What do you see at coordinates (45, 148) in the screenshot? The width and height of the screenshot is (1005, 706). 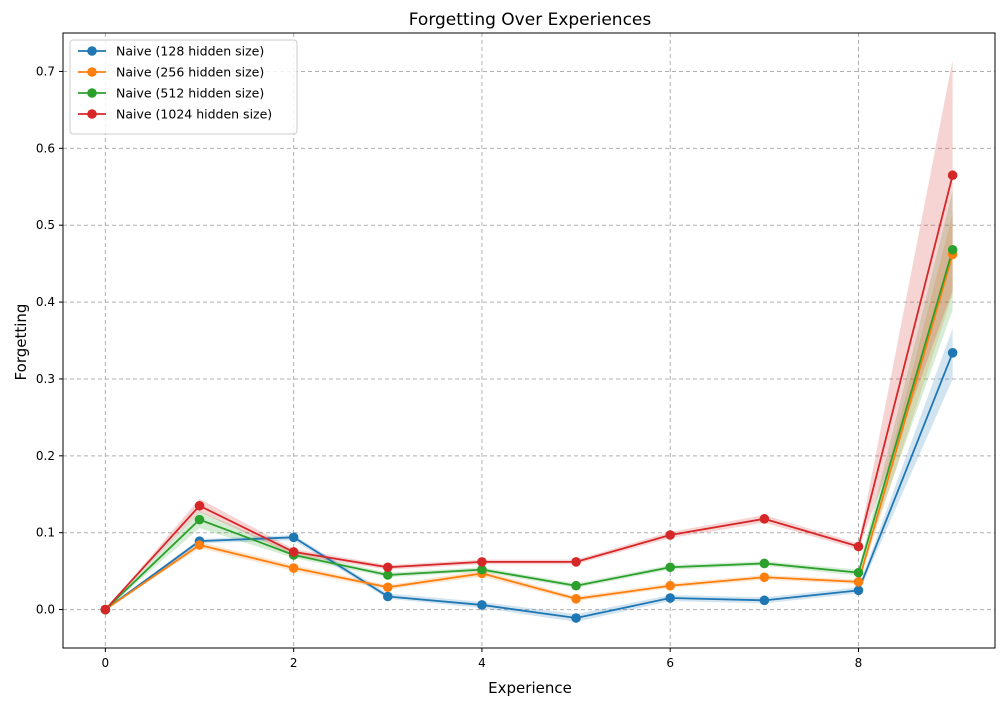 I see `y-tick-label: 0.6` at bounding box center [45, 148].